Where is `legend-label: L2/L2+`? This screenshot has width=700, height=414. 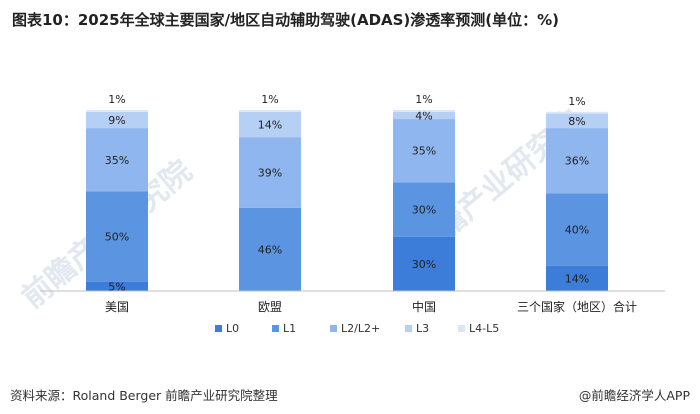
legend-label: L2/L2+ is located at coordinates (360, 328).